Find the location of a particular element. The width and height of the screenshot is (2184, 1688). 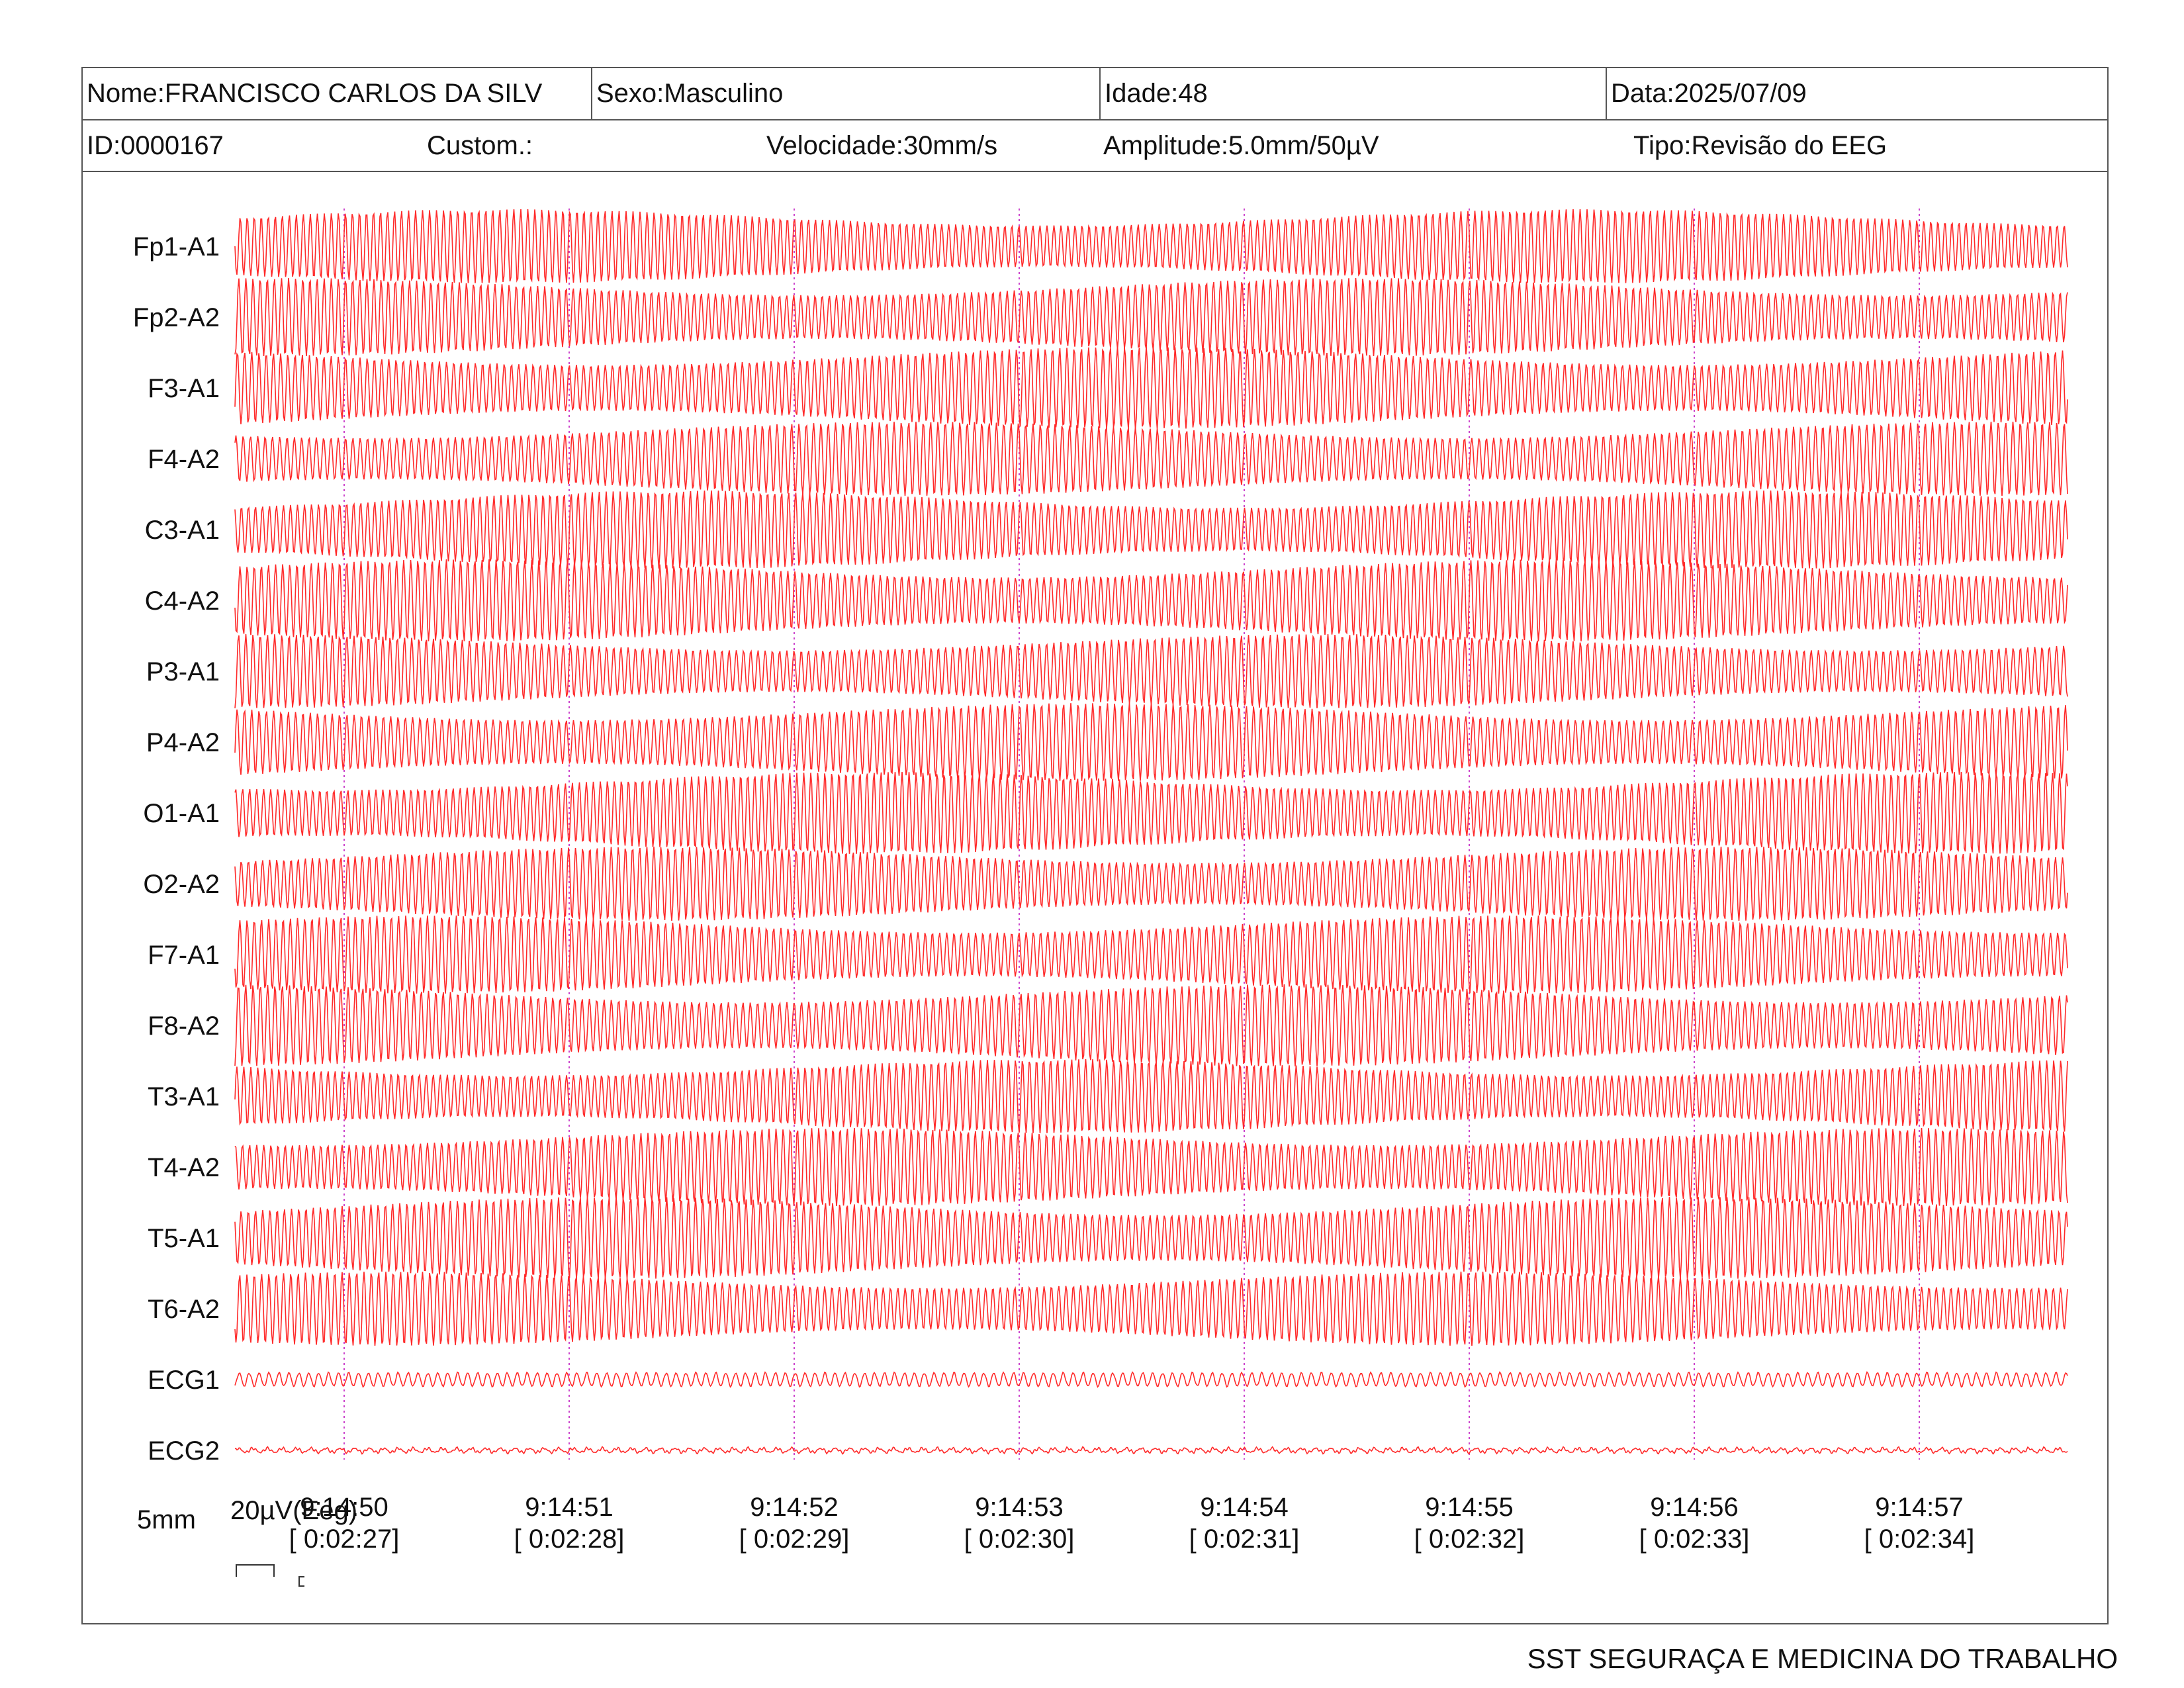

time-label: 9:14:50 is located at coordinates (344, 1507).